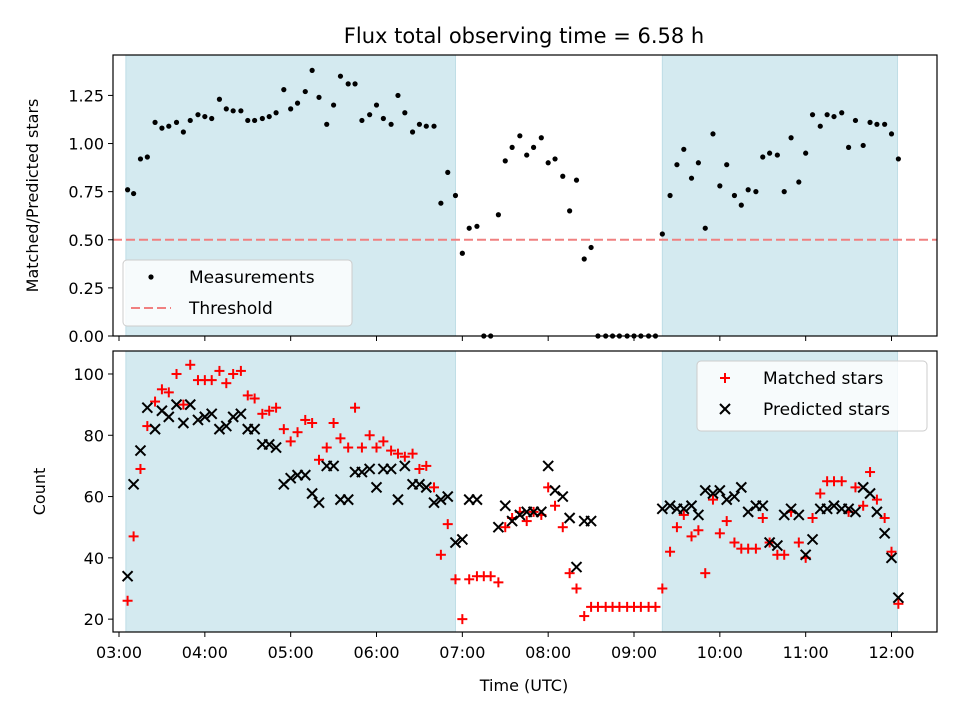  Describe the element at coordinates (891, 652) in the screenshot. I see `x-tick-label: 12:00` at that location.